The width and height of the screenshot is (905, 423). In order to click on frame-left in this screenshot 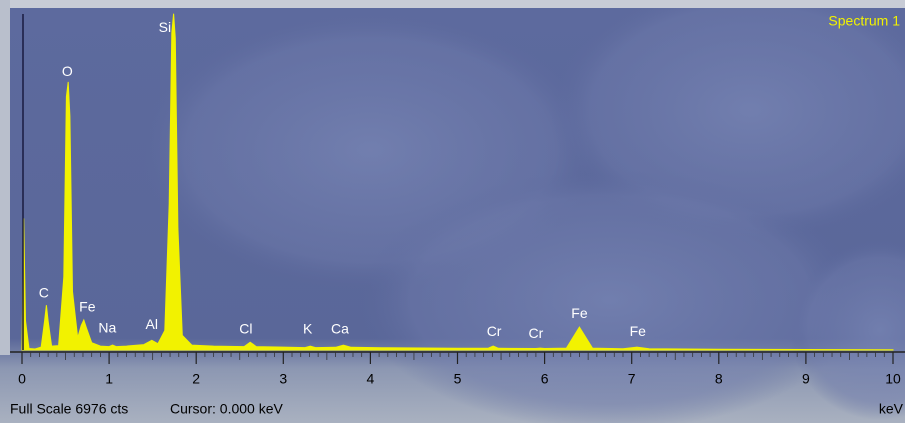, I will do `click(5, 177)`.